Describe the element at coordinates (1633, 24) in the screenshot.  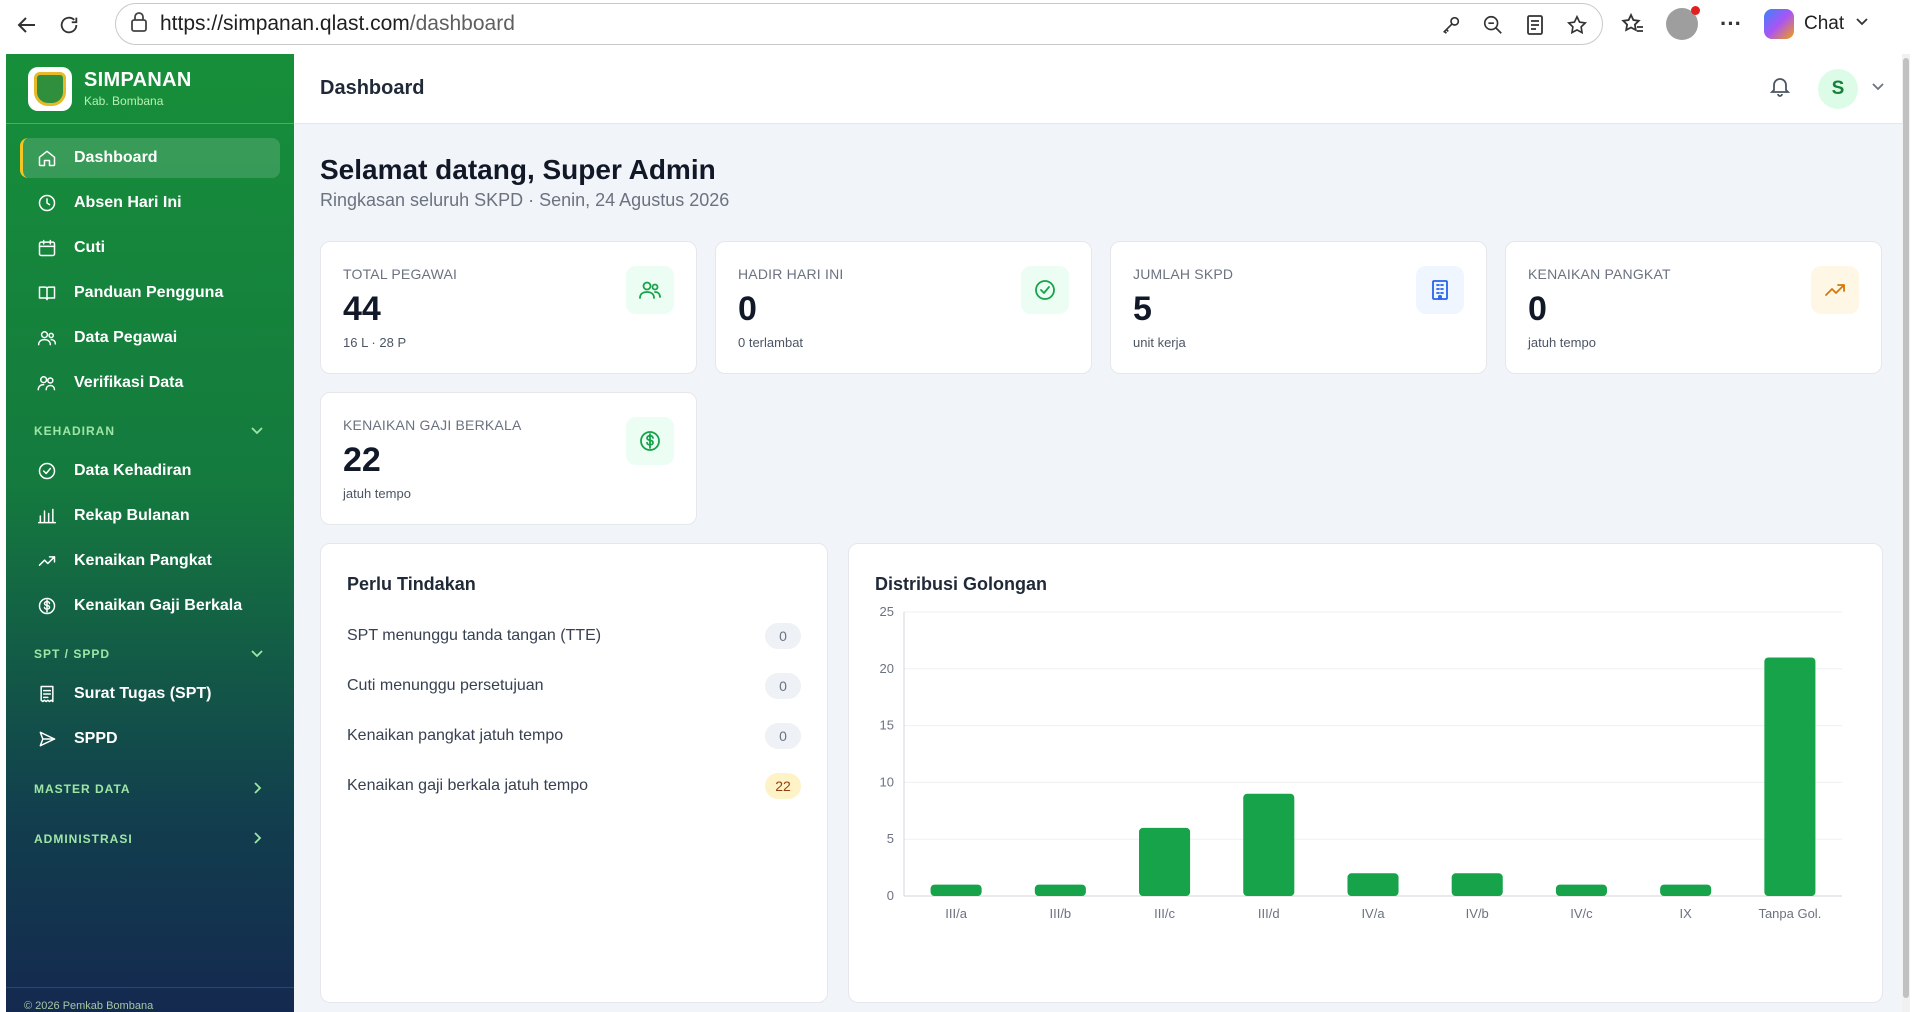
I see `favorites-icon` at that location.